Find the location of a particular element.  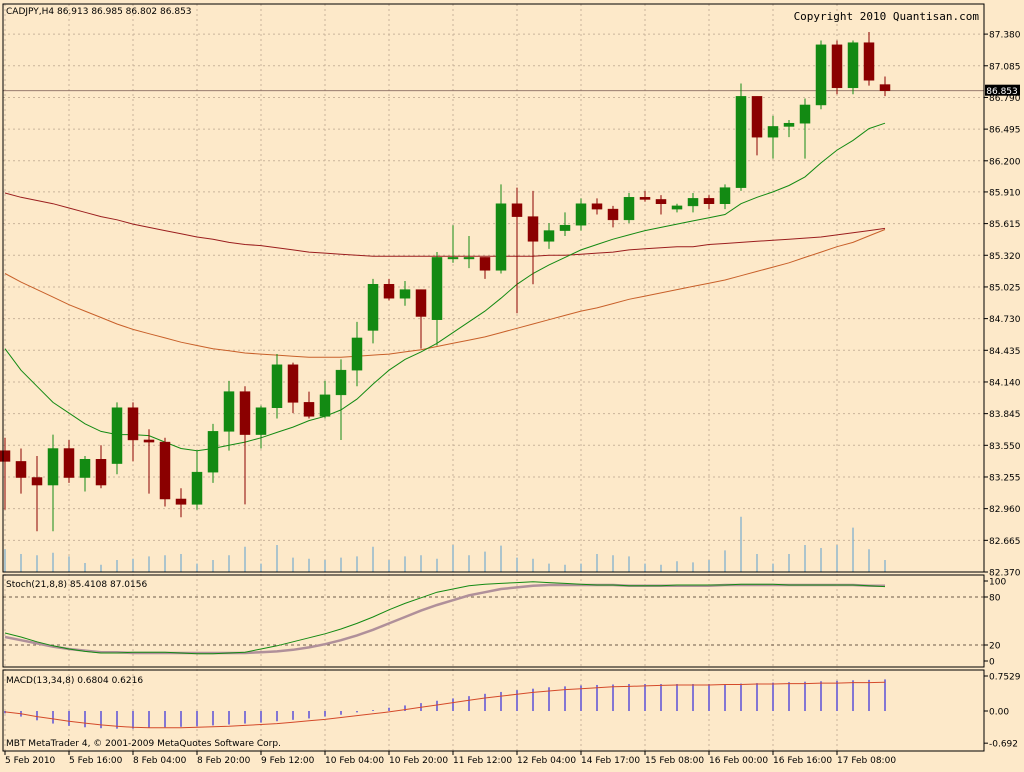

time-tick-label: 16 Feb 16:00 is located at coordinates (802, 761).